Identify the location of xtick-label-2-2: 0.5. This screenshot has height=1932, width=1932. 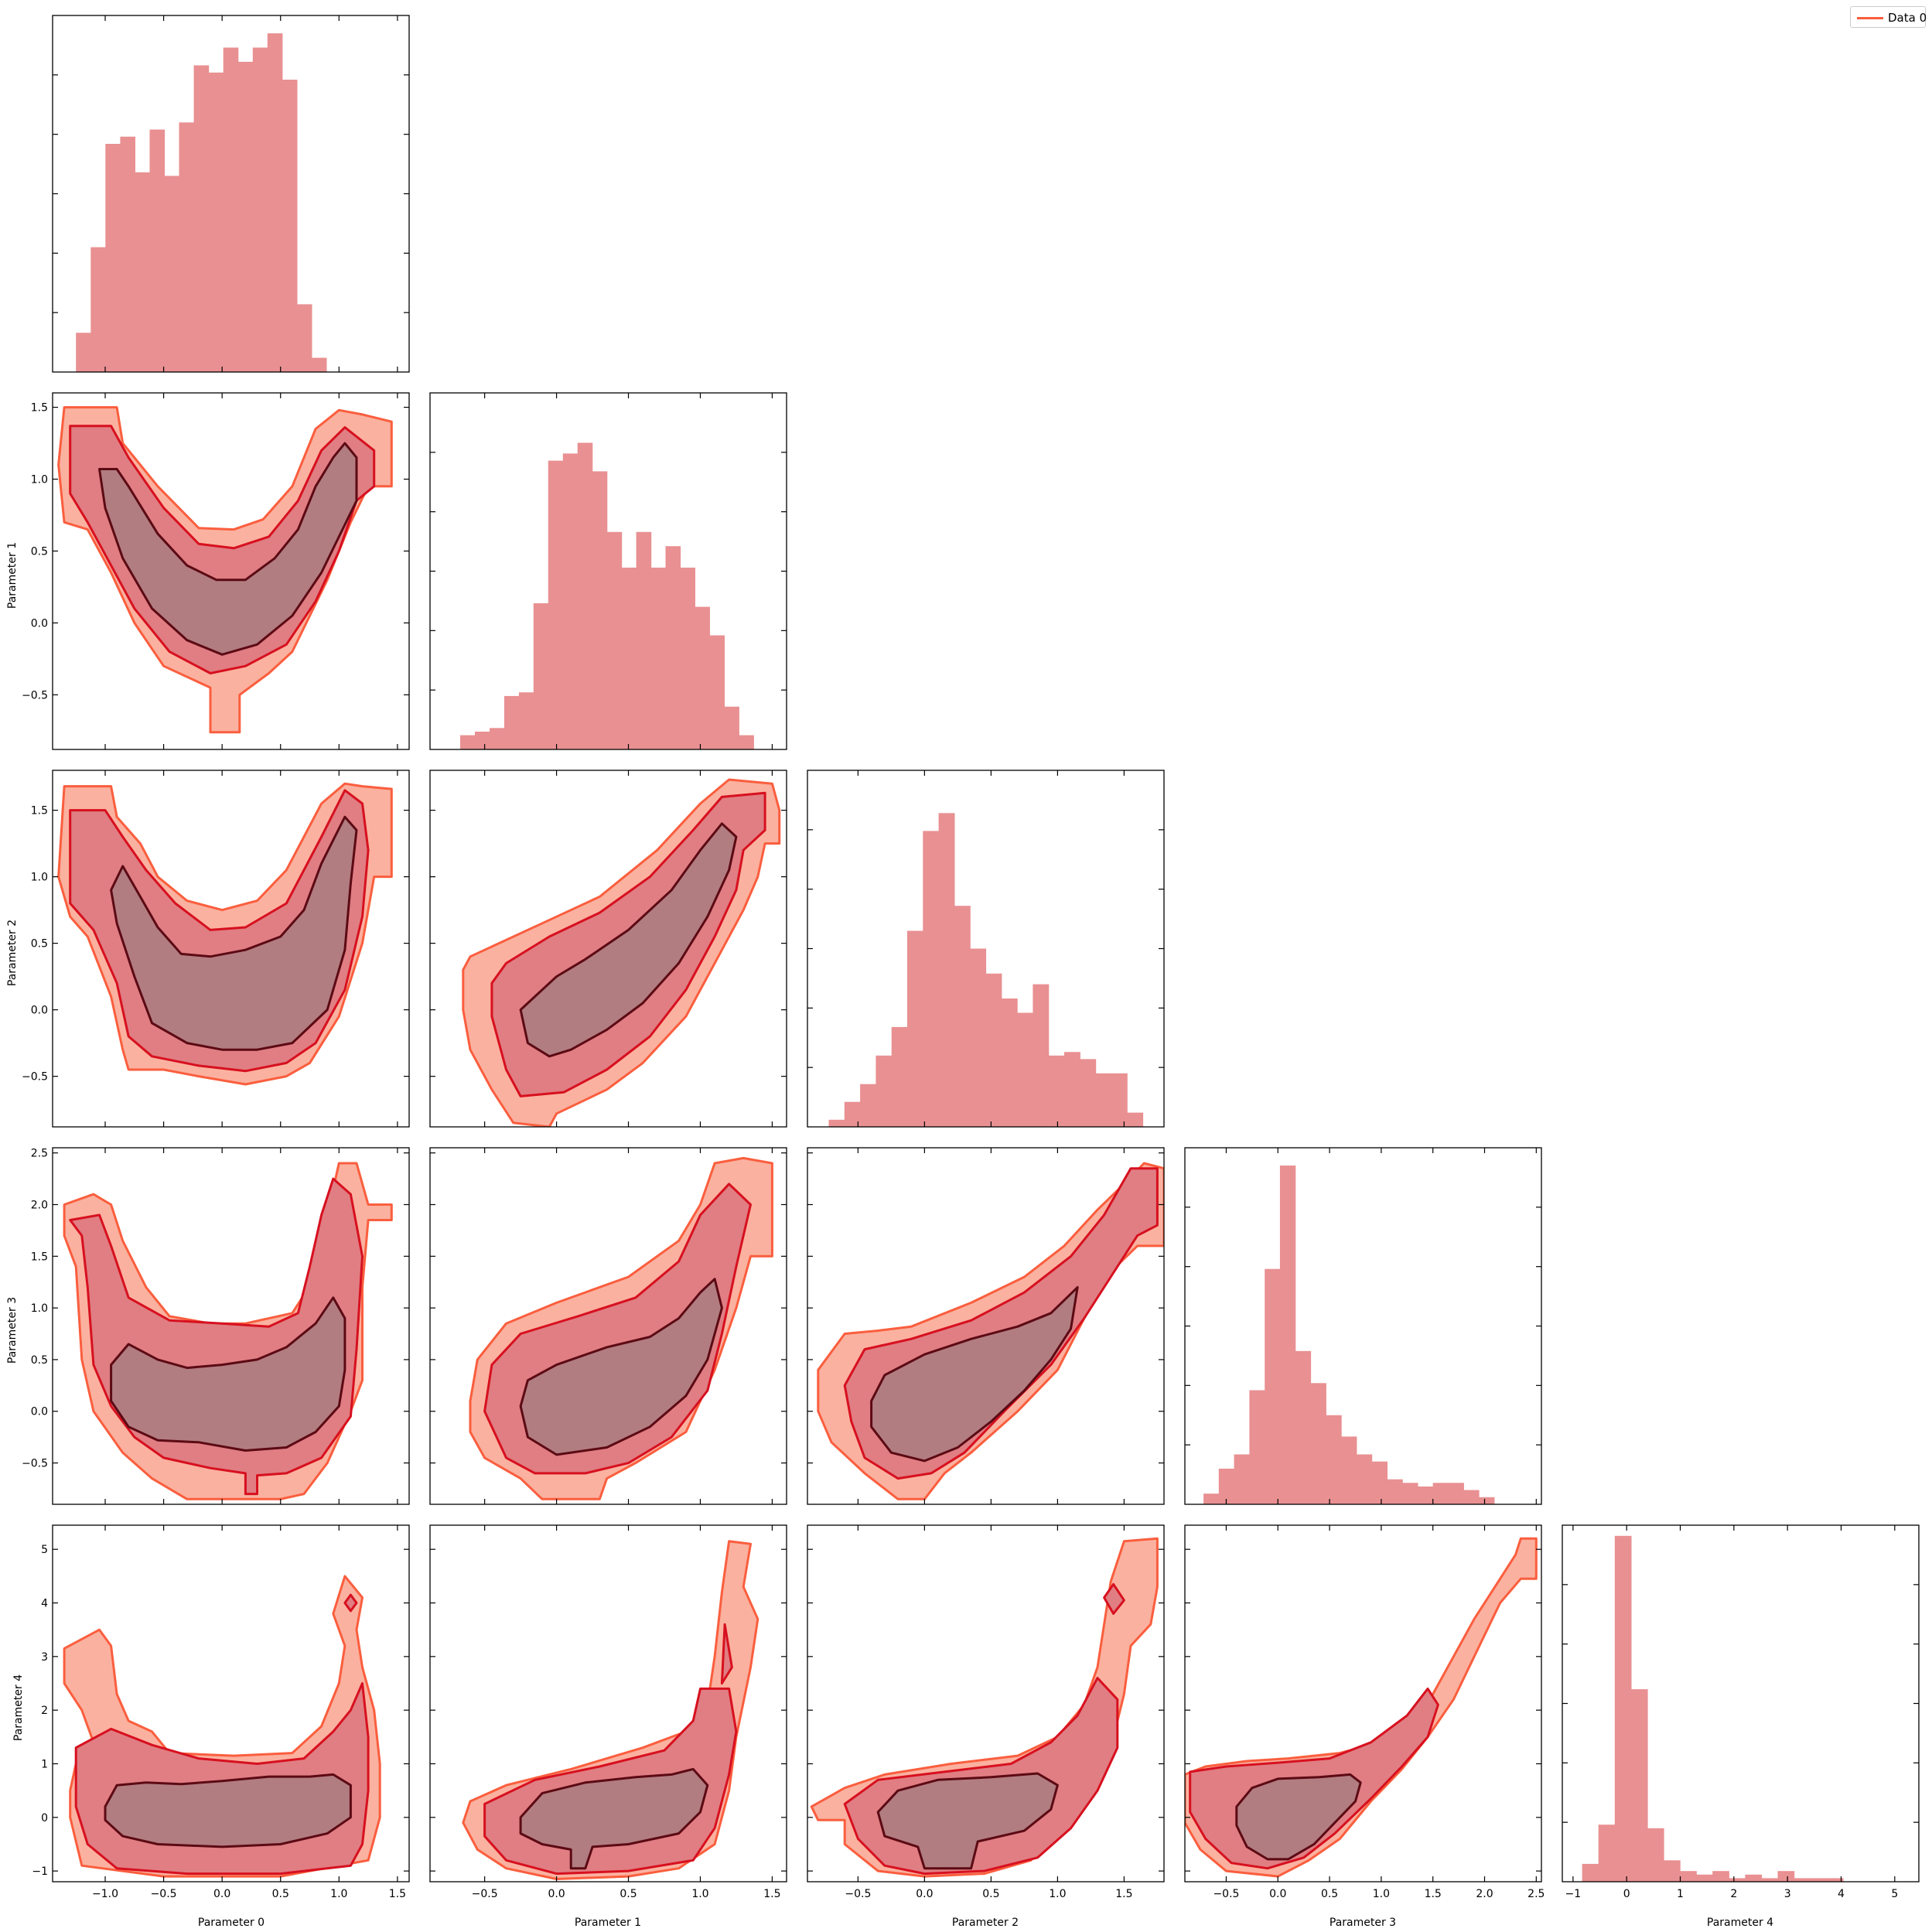
(990, 1894).